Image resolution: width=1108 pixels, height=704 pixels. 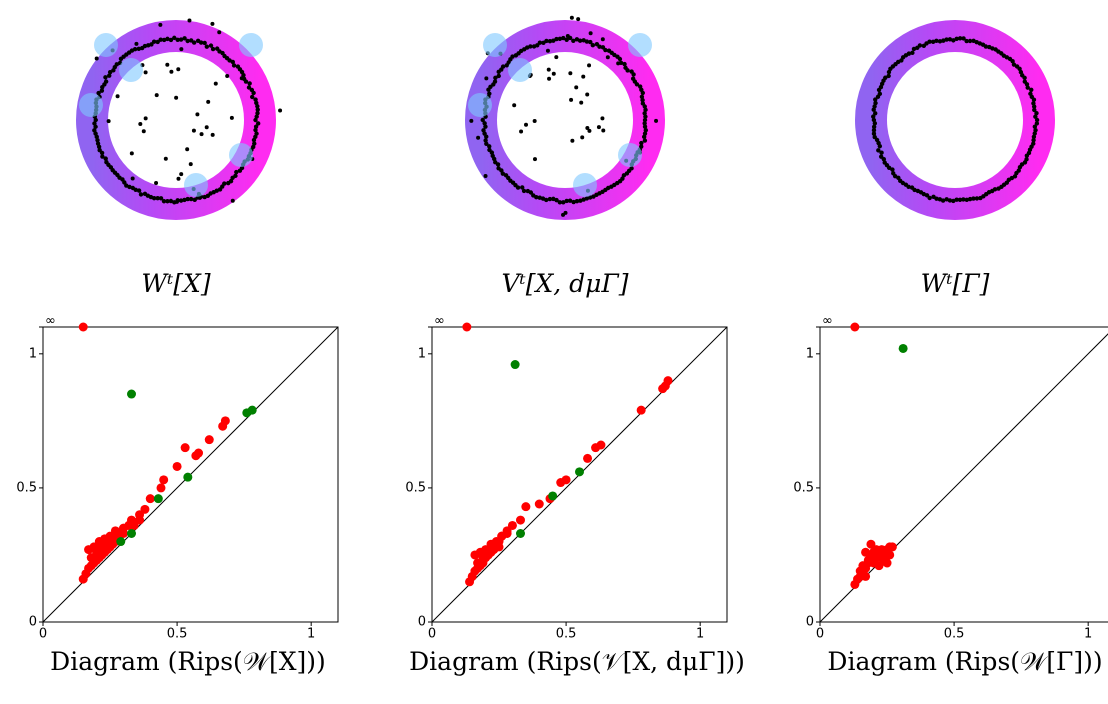 I want to click on image-caption: Vᵗ[X, dμΓ], so click(x=564, y=283).